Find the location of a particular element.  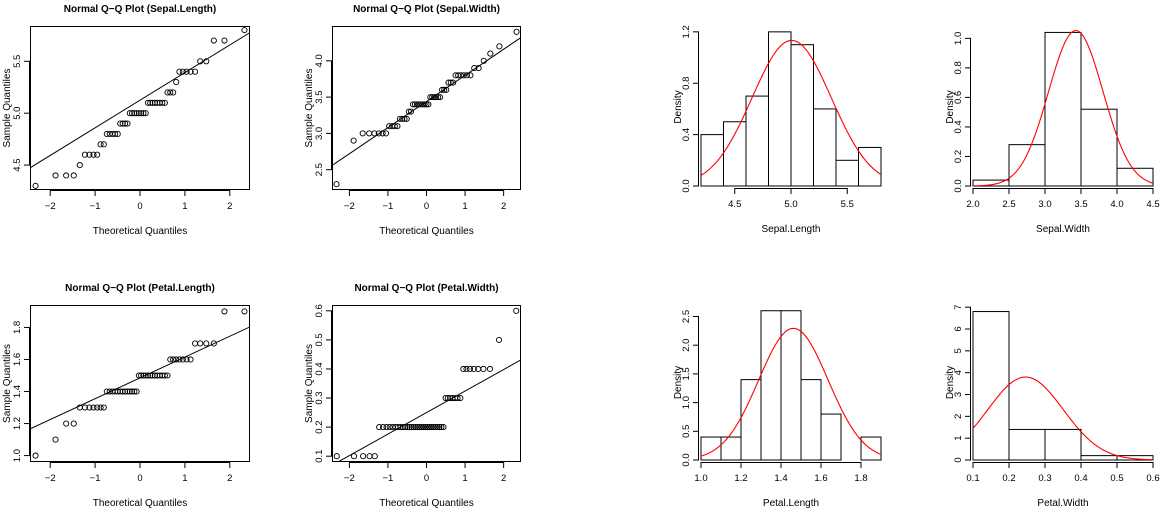

hist-sepal-length-panel: Sepal.Length Density 4.5 5.0 5.5 0.0 0.4 0.8 1.2 is located at coordinates (777, 130).